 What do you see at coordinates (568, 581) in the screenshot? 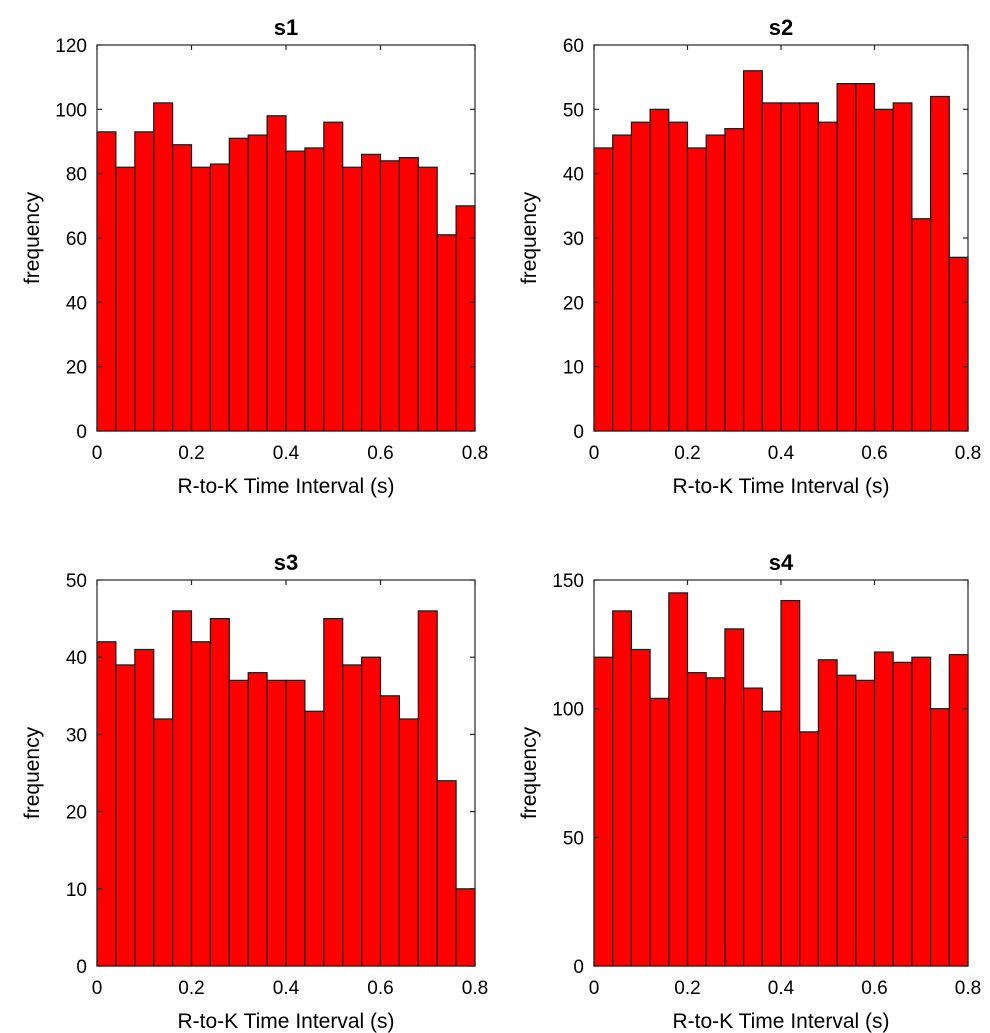
I see `y-tick-label: 150` at bounding box center [568, 581].